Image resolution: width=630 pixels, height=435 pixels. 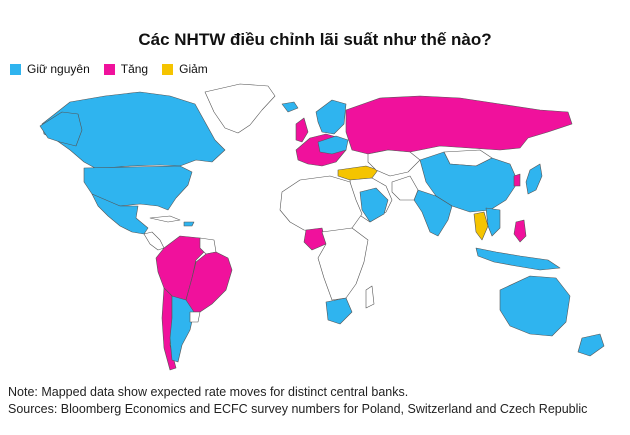 What do you see at coordinates (134, 69) in the screenshot?
I see `legend-label-hike: Tăng` at bounding box center [134, 69].